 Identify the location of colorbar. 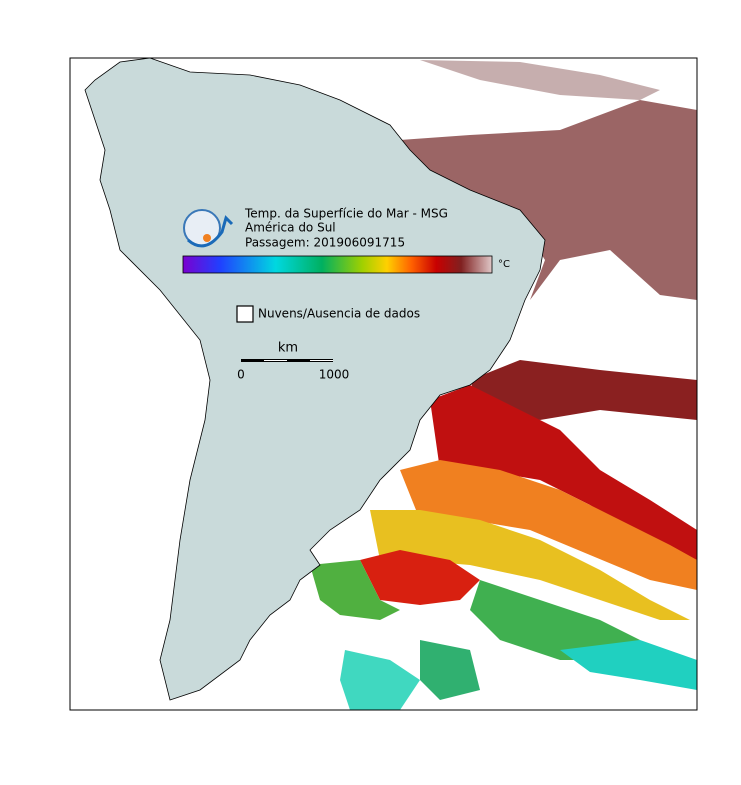
(337, 264).